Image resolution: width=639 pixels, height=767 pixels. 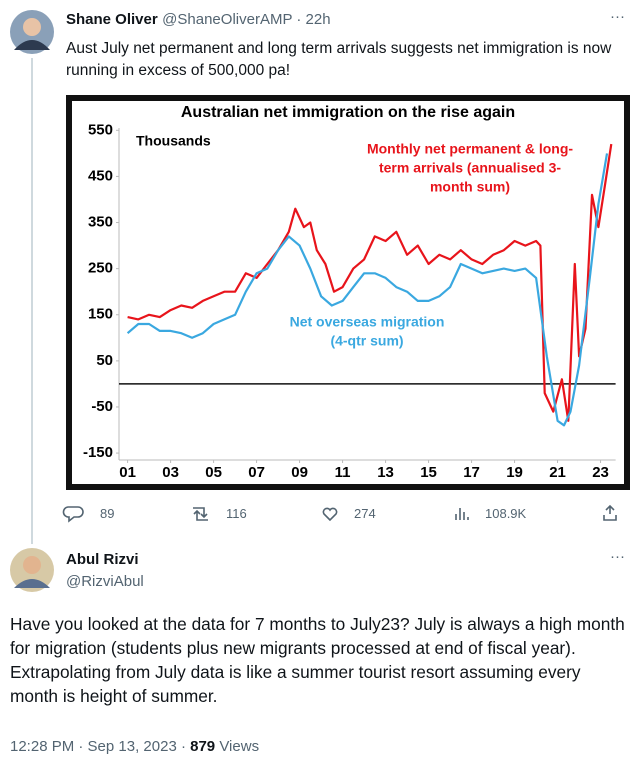 I want to click on author-name: Shane Oliver, so click(x=112, y=19).